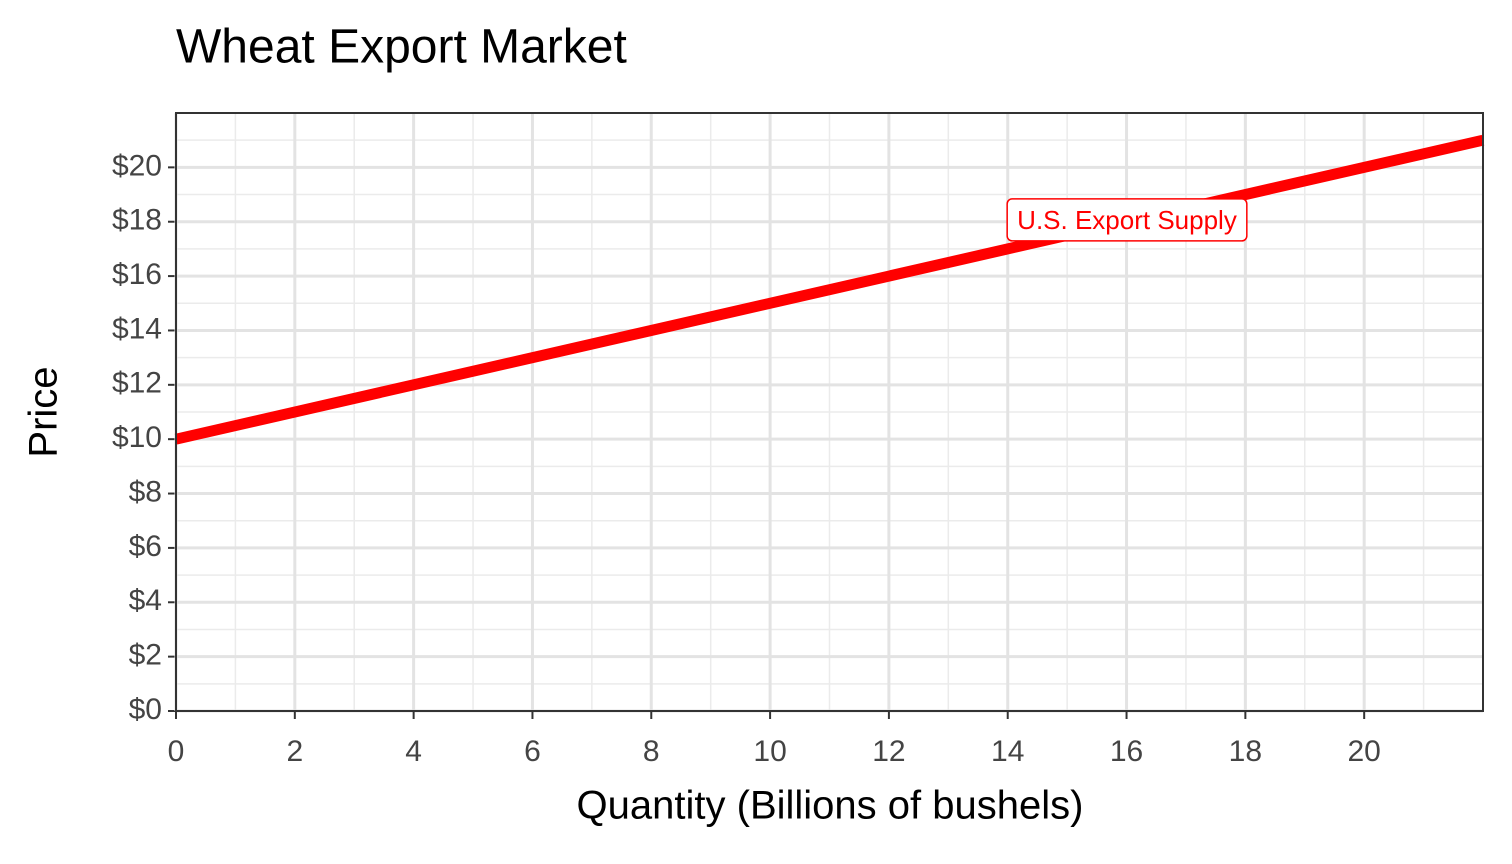  I want to click on x-tick-label: 12, so click(888, 751).